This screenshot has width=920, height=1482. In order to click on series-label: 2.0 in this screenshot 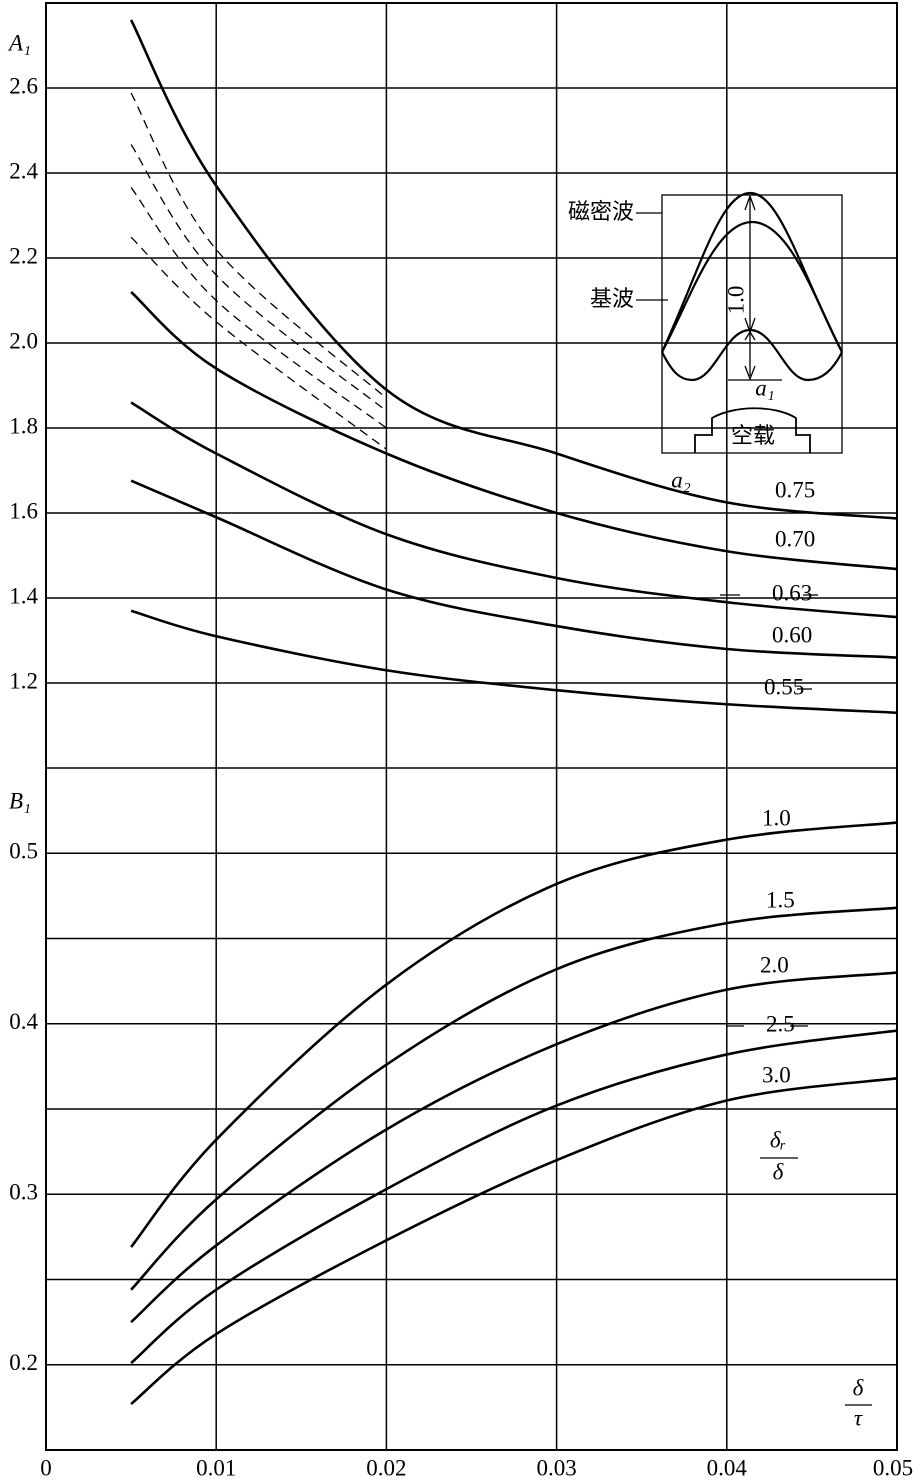, I will do `click(774, 964)`.